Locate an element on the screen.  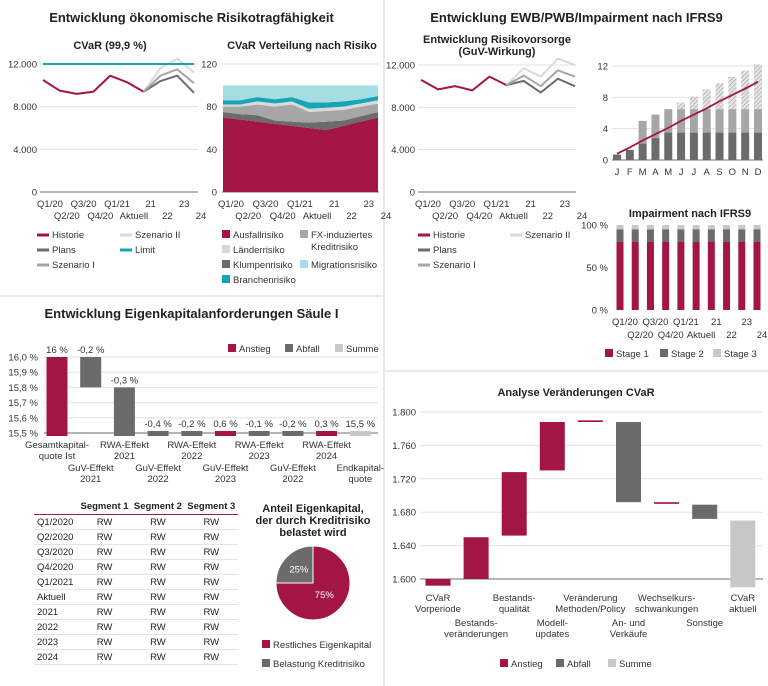
row-label: 2023 is located at coordinates (56, 642).